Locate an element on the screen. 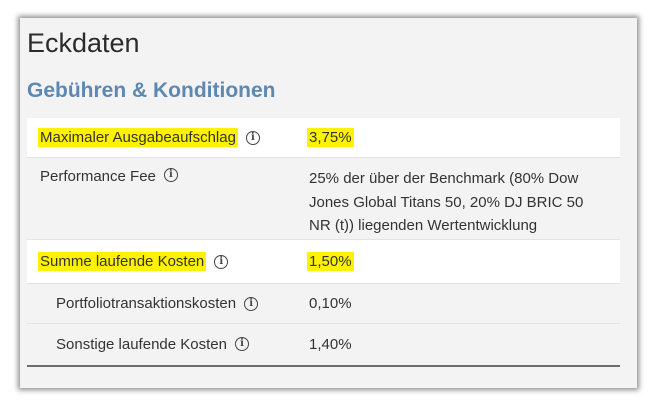  row-label-text: Portfoliotransaktionskosten is located at coordinates (146, 303).